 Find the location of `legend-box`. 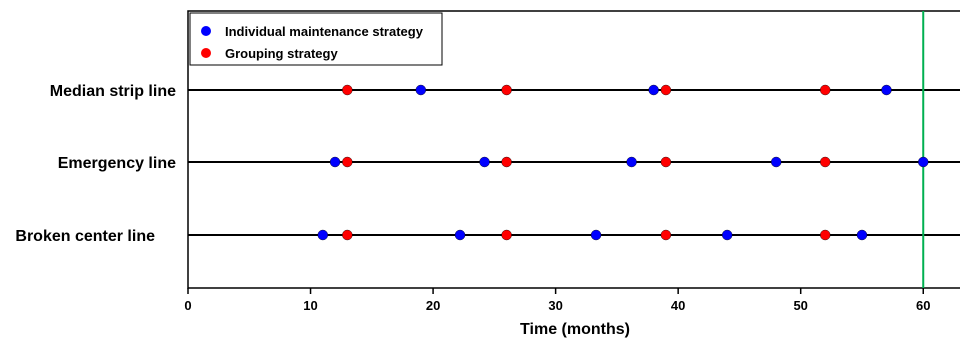

legend-box is located at coordinates (316, 39).